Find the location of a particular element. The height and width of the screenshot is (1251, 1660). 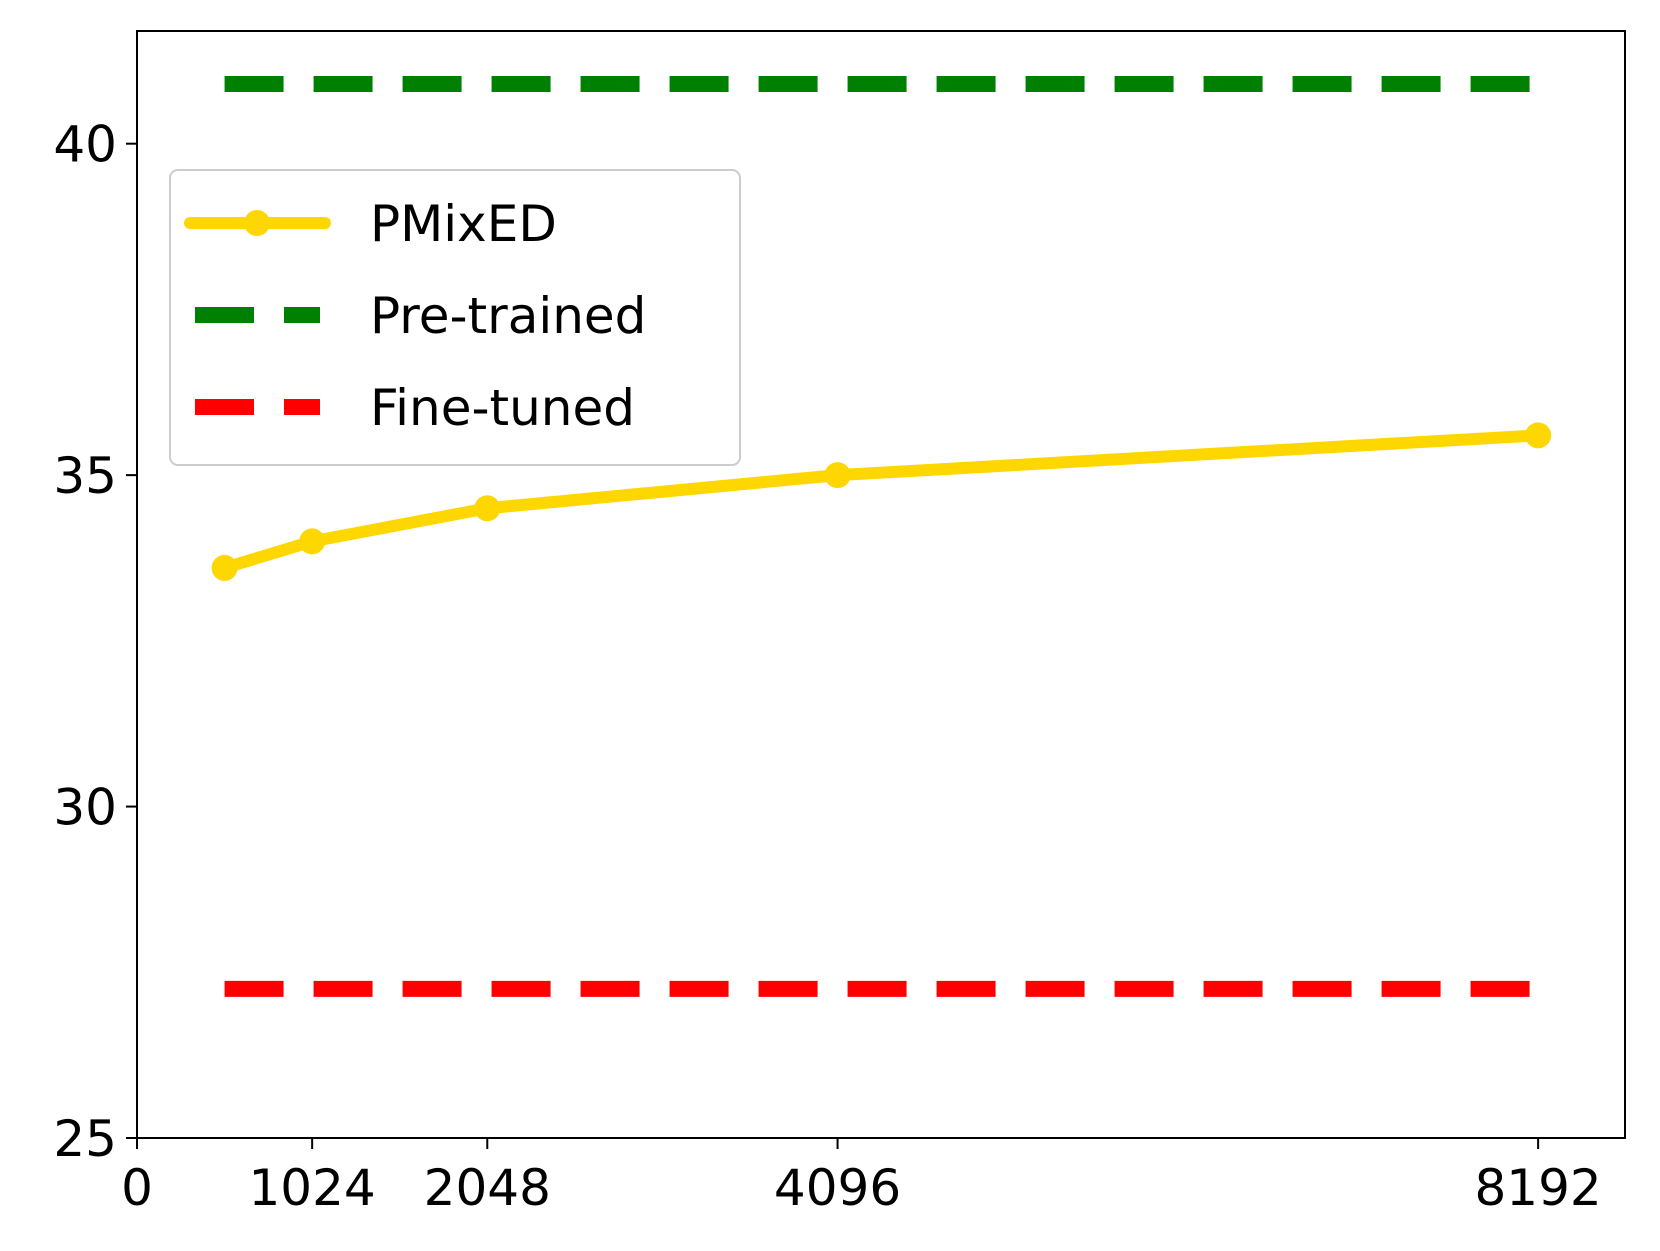

pmixed-legend-label: PMixED is located at coordinates (463, 224).